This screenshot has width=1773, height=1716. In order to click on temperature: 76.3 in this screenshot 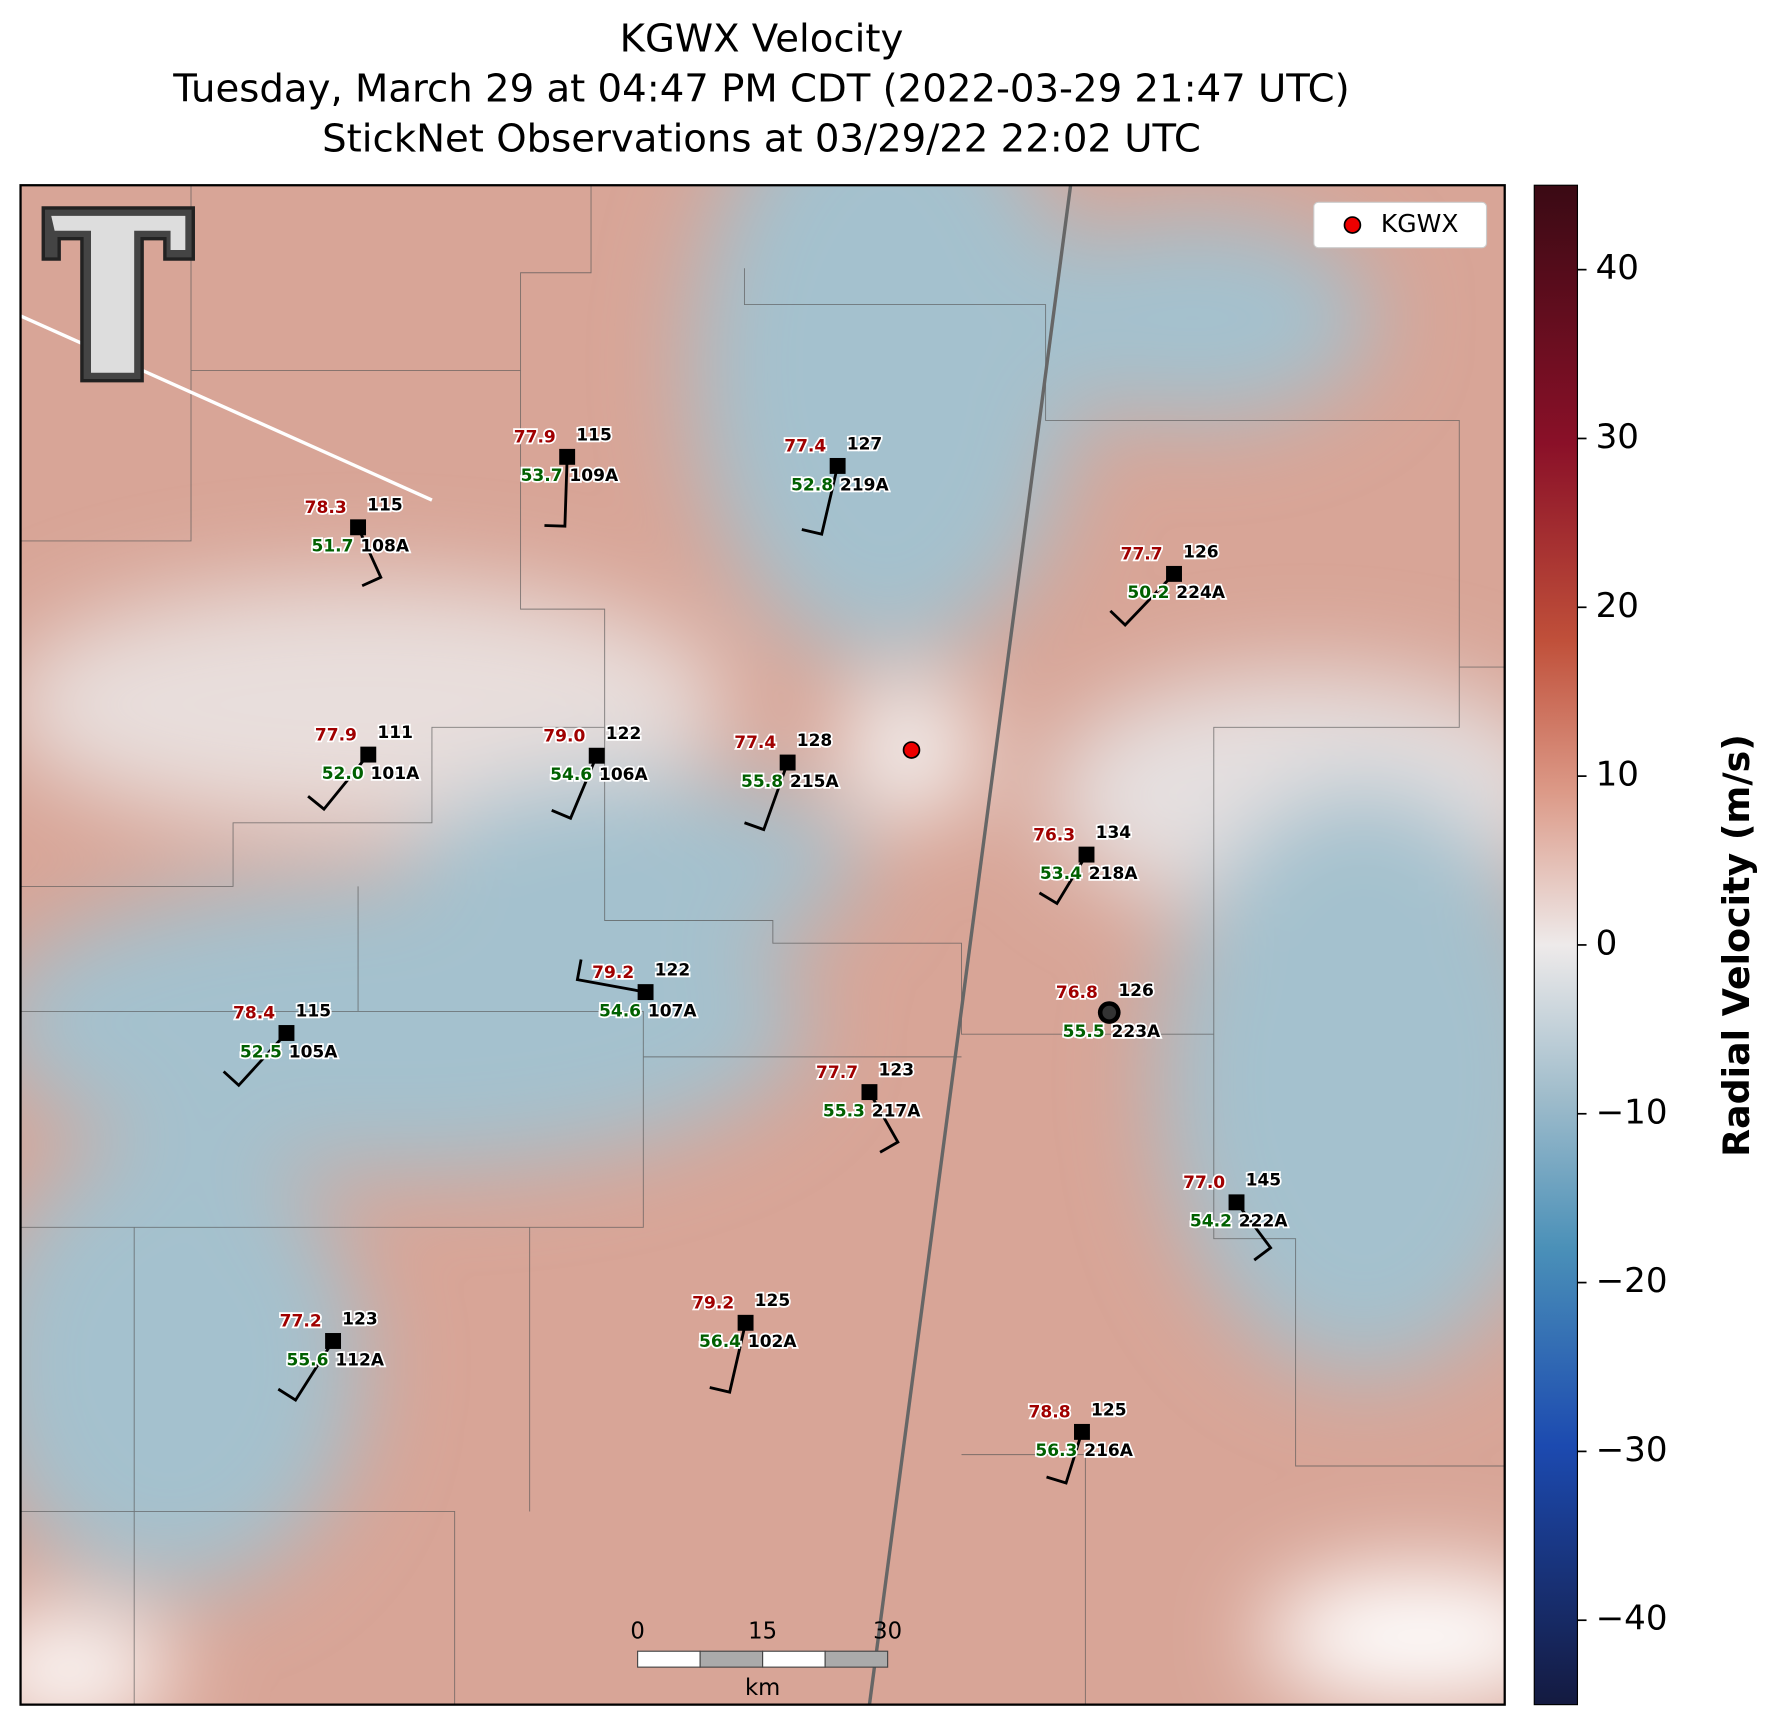, I will do `click(1054, 835)`.